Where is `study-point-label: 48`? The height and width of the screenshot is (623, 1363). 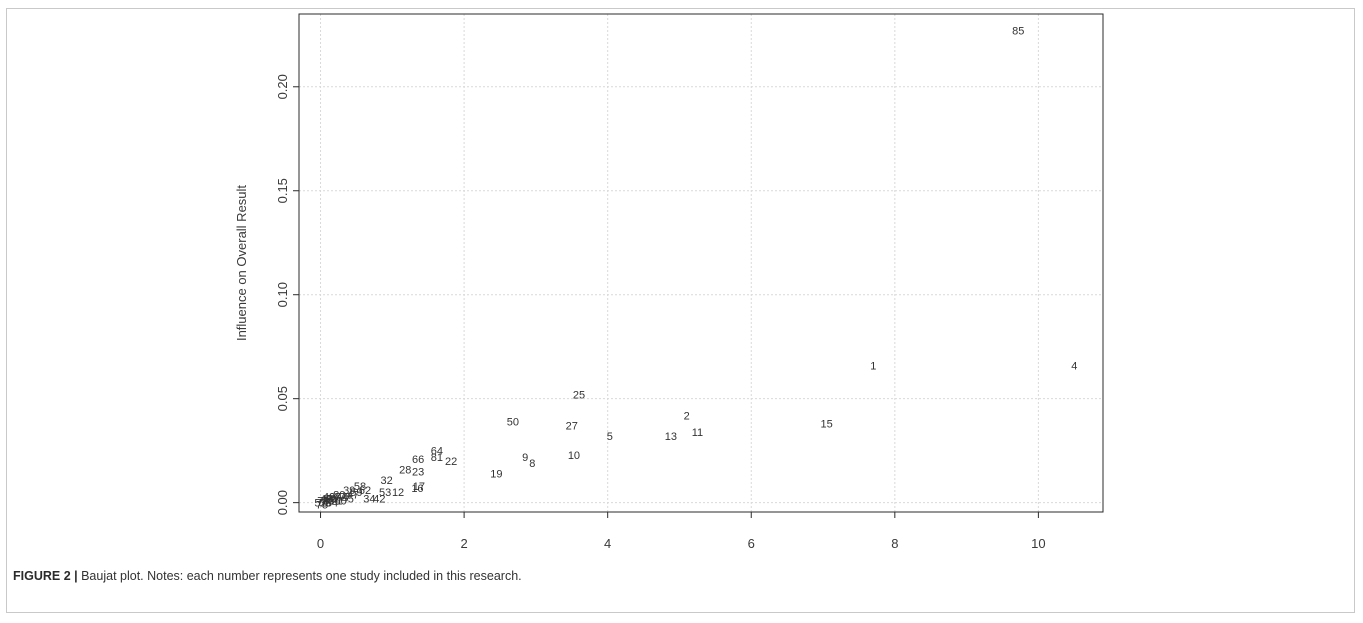 study-point-label: 48 is located at coordinates (326, 499).